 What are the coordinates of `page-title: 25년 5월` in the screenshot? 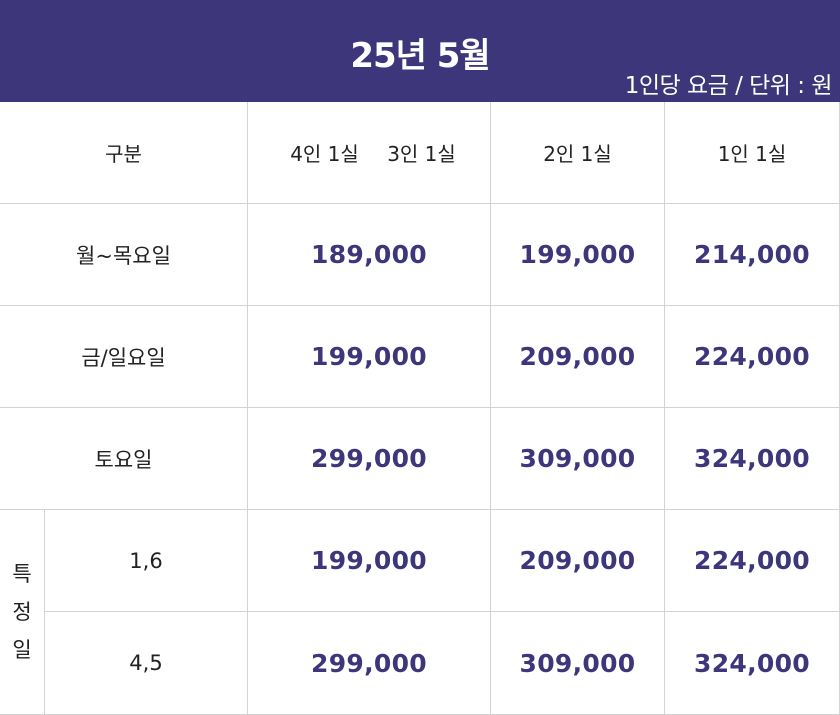 It's located at (420, 56).